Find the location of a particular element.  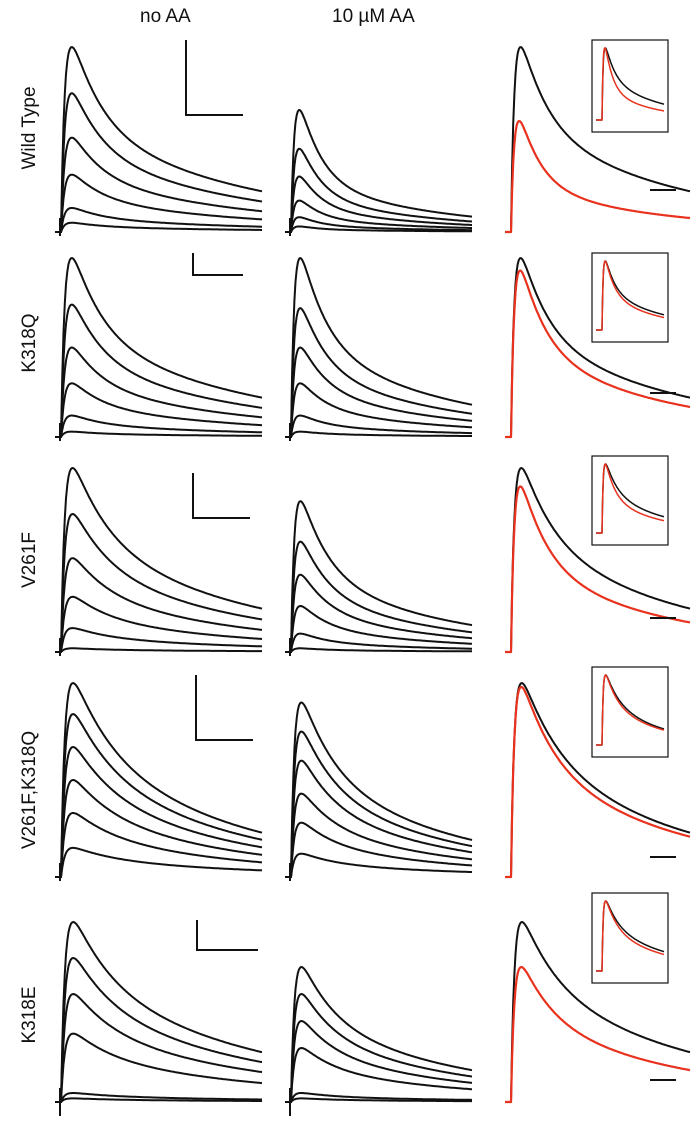

column-header-no-aa: no AA is located at coordinates (165, 16).